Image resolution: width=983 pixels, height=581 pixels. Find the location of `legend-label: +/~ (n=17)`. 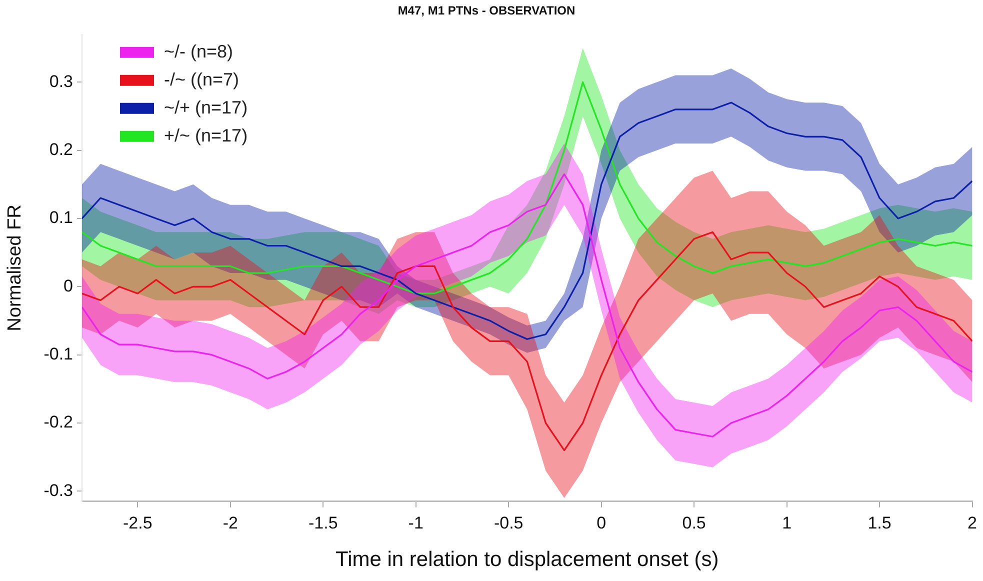

legend-label: +/~ (n=17) is located at coordinates (206, 135).